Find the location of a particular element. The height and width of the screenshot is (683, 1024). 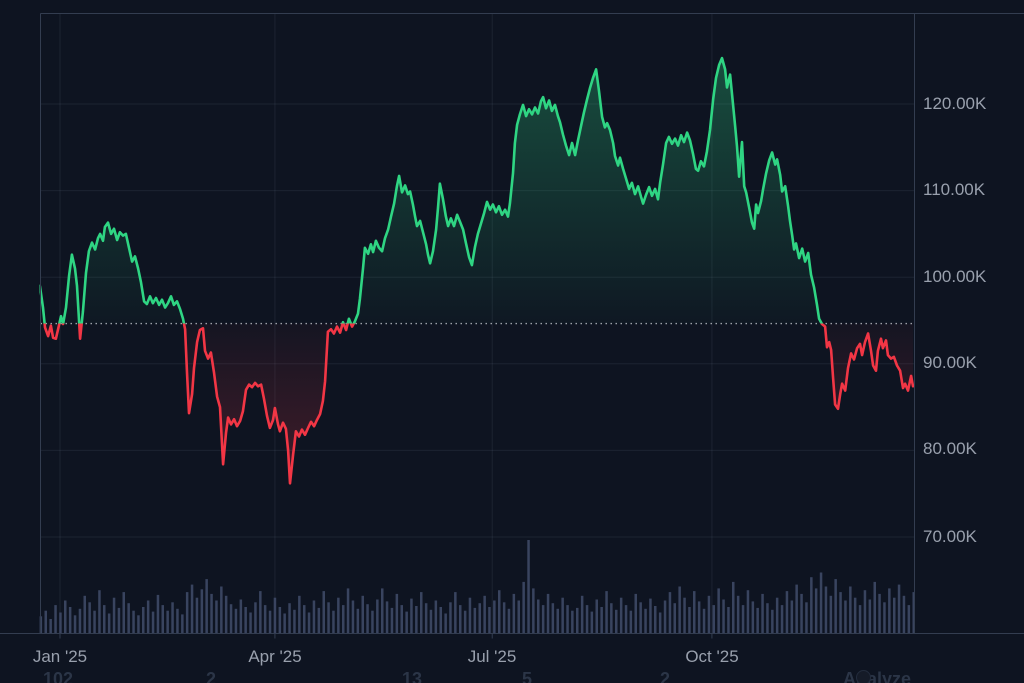

analyze-badge-icon is located at coordinates (863, 676).